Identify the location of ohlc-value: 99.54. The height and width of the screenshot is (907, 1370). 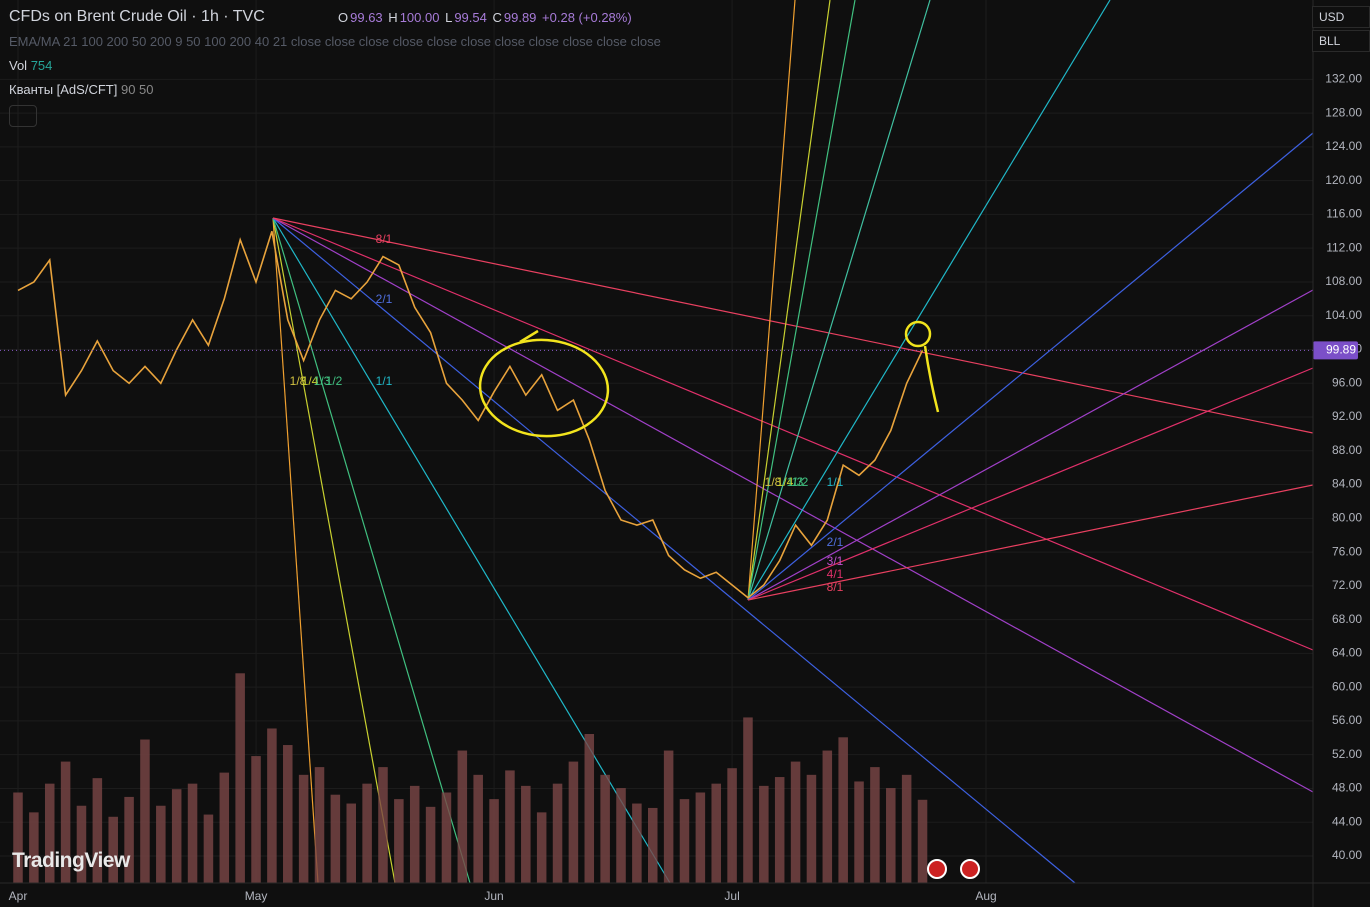
(470, 17).